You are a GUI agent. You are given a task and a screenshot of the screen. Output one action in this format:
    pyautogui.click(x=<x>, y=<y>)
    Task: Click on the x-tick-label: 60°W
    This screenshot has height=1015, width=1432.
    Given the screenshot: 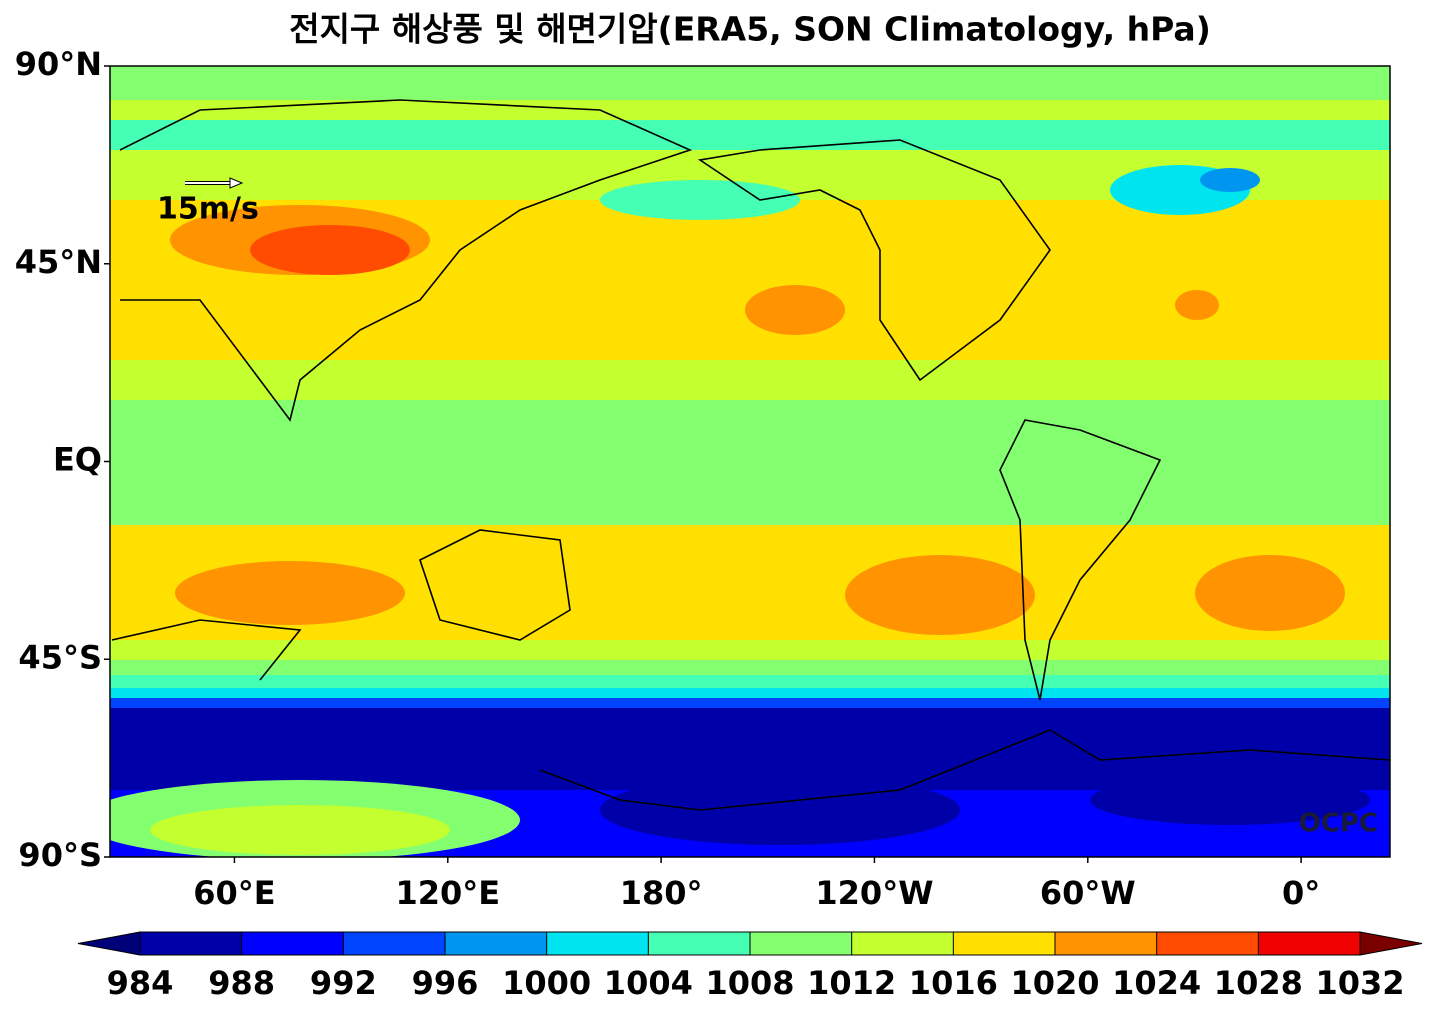 What is the action you would take?
    pyautogui.click(x=1088, y=893)
    